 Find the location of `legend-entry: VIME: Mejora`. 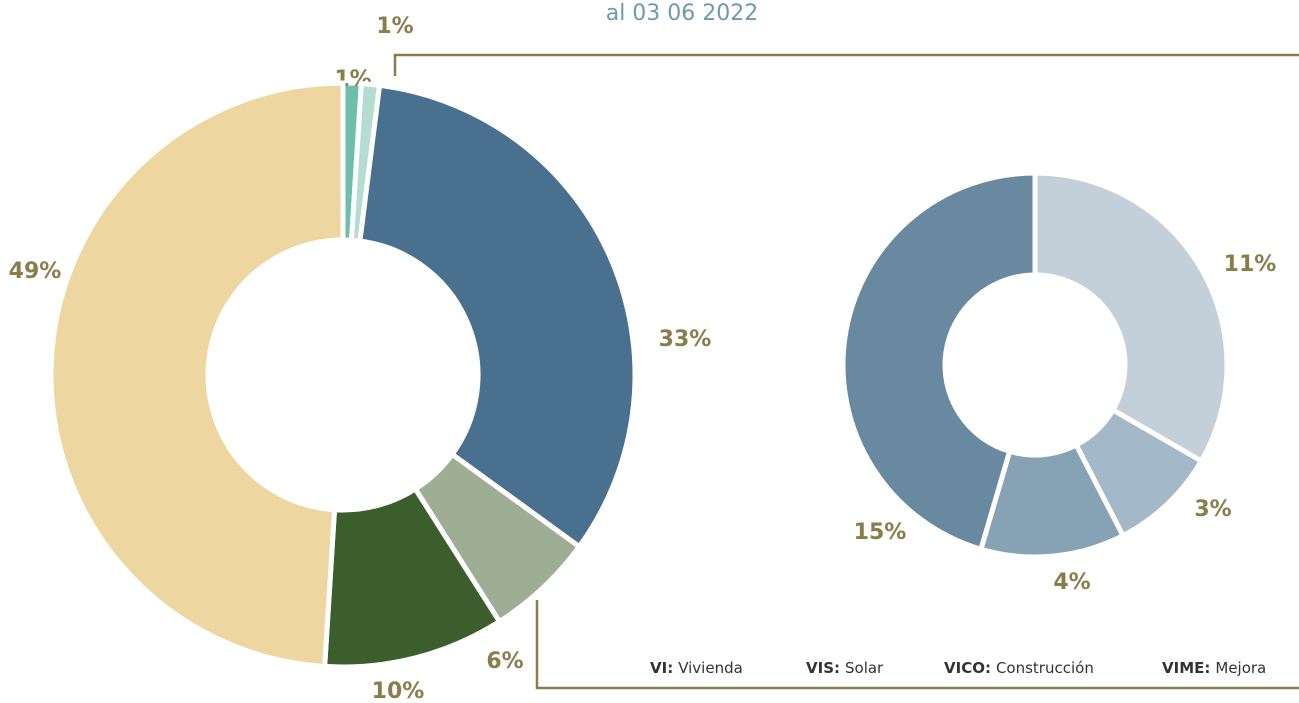

legend-entry: VIME: Mejora is located at coordinates (1214, 668).